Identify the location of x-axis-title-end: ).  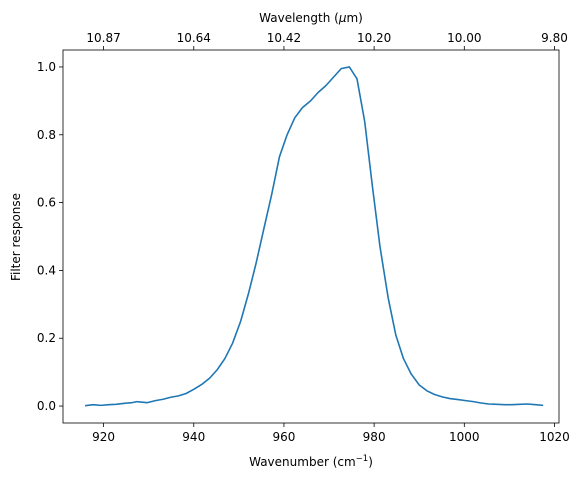
(370, 462).